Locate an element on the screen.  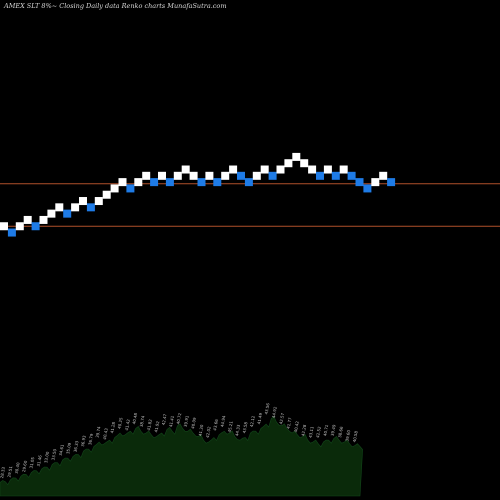
volume-label: 40.72 is located at coordinates (178, 418).